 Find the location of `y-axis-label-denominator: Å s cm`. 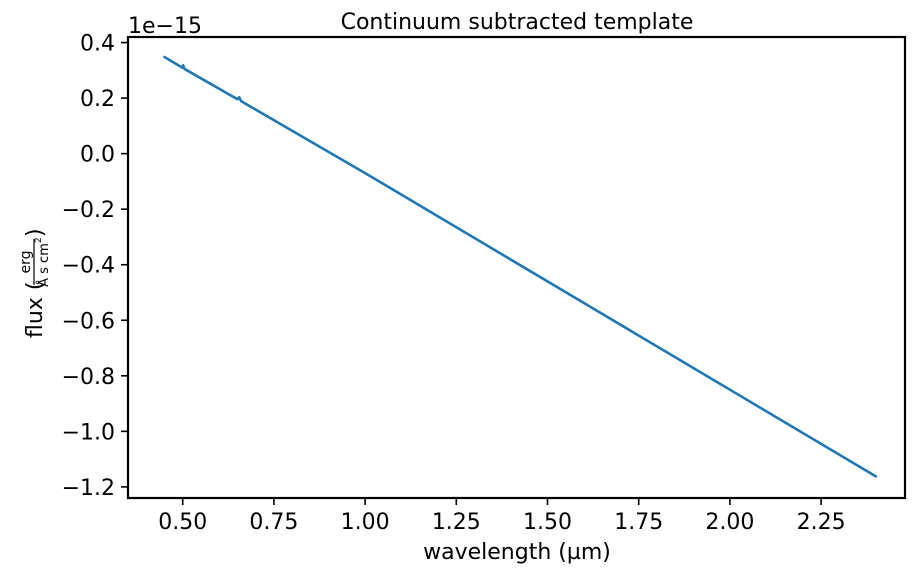

y-axis-label-denominator: Å s cm is located at coordinates (44, 265).